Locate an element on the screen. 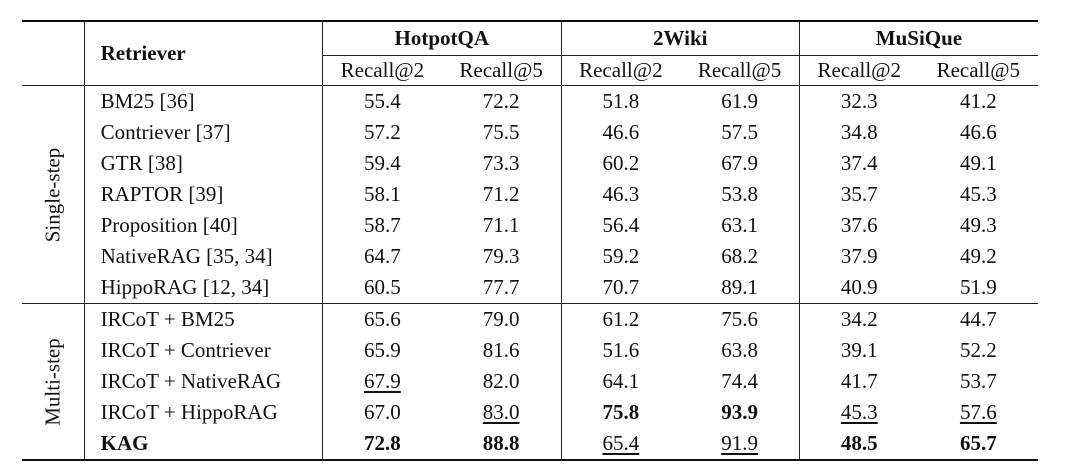  metric-cell: 57.6 is located at coordinates (978, 412).